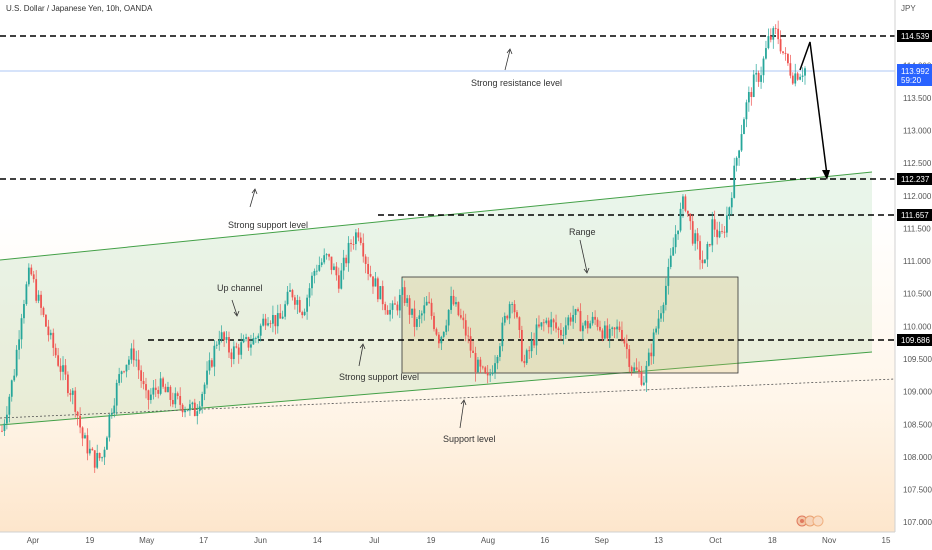  Describe the element at coordinates (914, 340) in the screenshot. I see `price-label-109: 109.686` at that location.